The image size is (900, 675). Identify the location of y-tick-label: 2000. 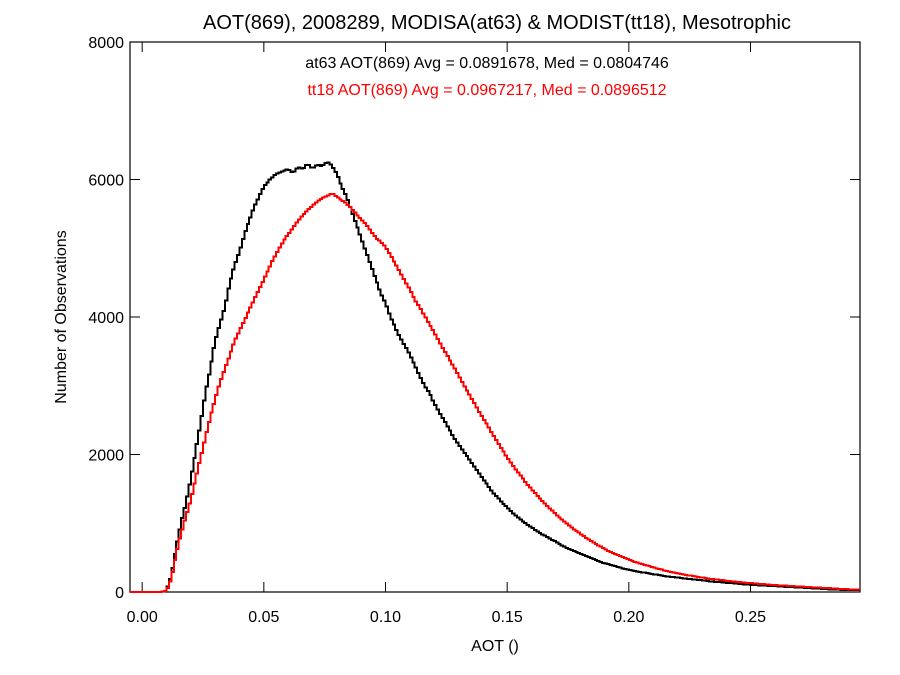
(106, 456).